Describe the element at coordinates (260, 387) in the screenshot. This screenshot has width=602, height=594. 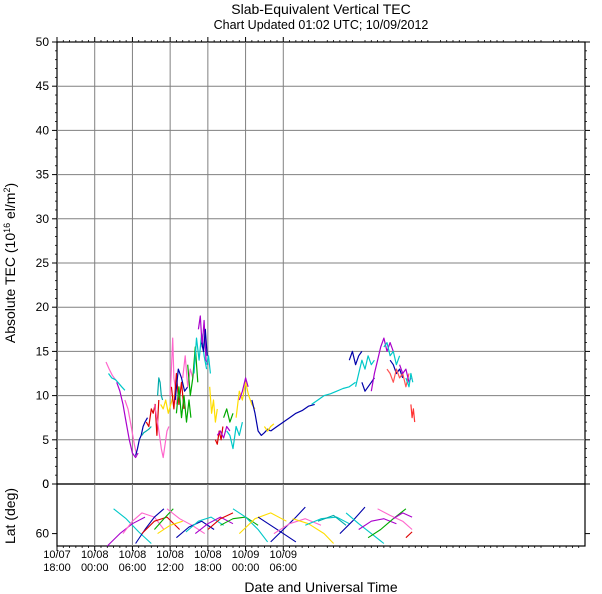
I see `main-series-group` at that location.